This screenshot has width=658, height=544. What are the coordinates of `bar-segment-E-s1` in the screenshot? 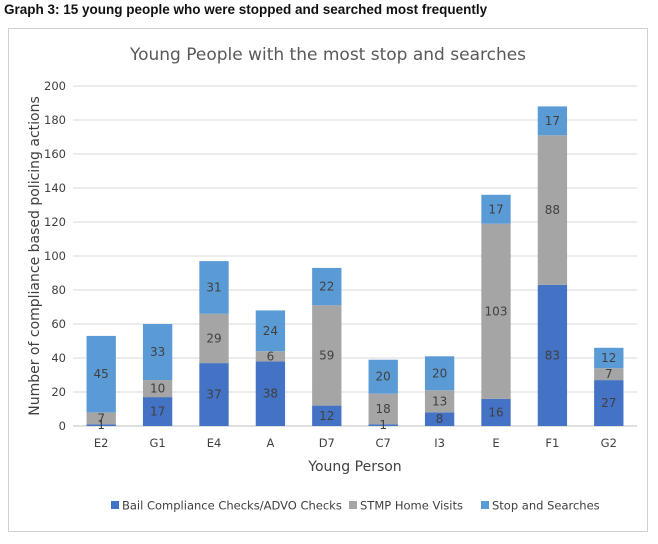 It's located at (496, 311).